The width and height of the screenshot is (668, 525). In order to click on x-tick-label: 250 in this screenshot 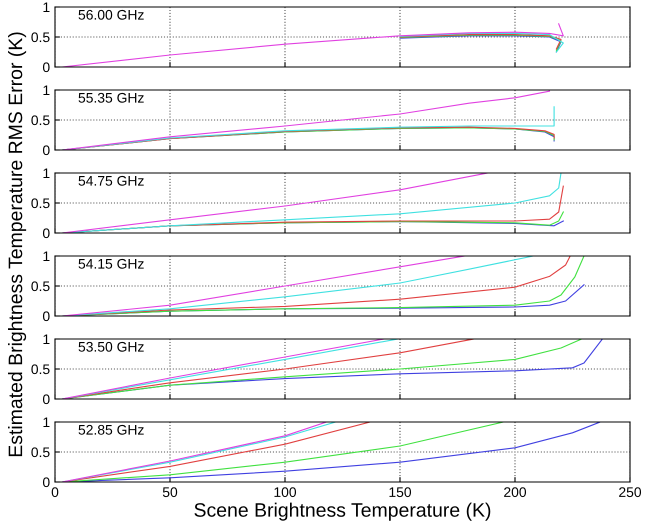, I will do `click(630, 492)`.